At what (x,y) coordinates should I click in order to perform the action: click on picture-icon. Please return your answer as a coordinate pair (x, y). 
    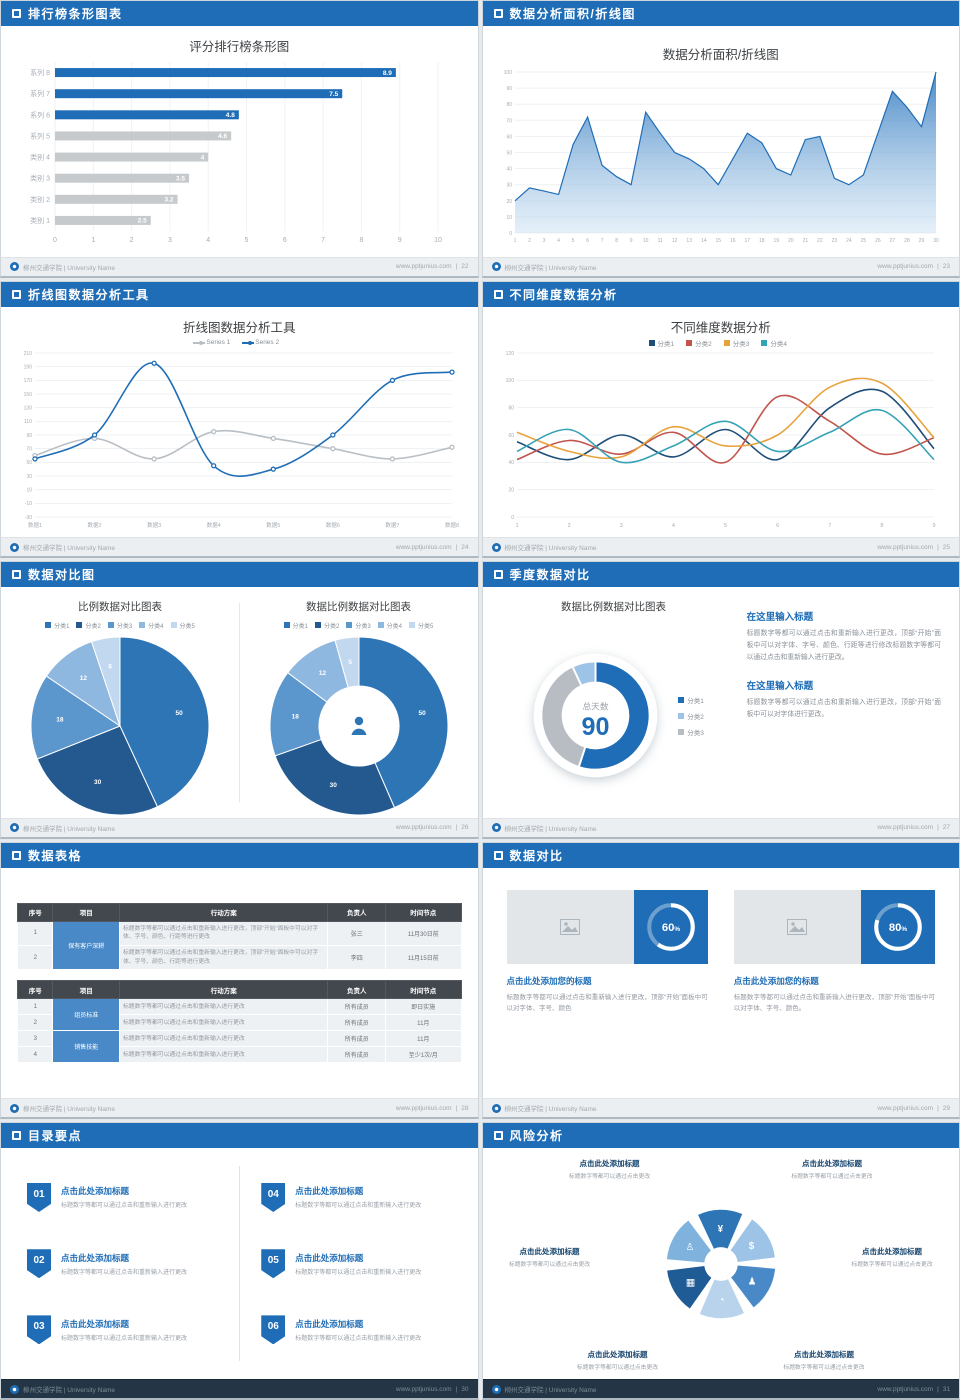
    Looking at the image, I should click on (570, 926).